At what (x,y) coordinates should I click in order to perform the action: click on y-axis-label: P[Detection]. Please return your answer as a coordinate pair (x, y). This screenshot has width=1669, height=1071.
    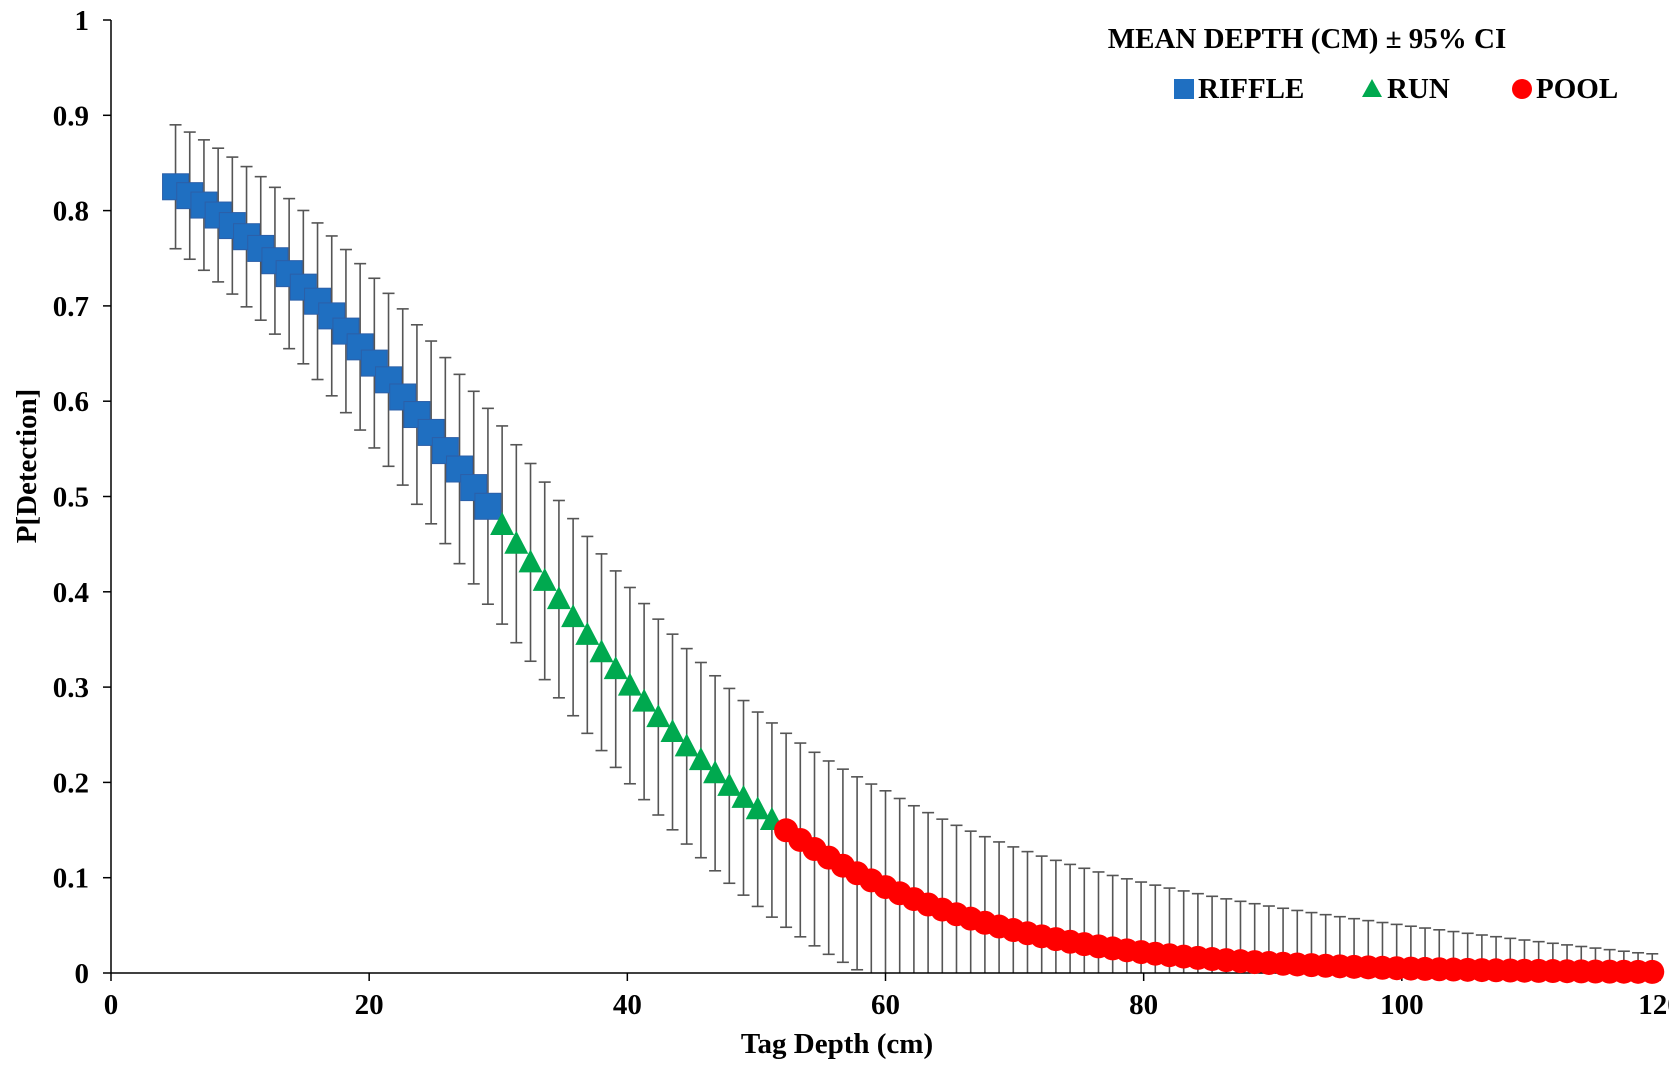
    Looking at the image, I should click on (27, 466).